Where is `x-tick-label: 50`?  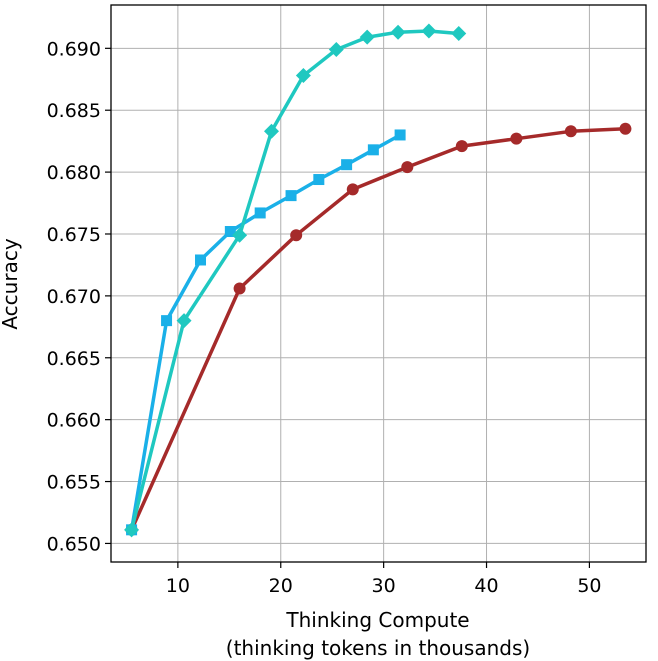 x-tick-label: 50 is located at coordinates (589, 586).